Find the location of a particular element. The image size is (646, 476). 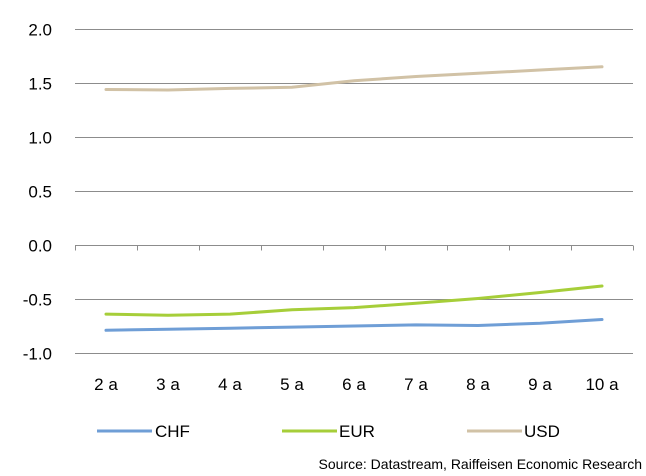

x-tick-label: 6 a is located at coordinates (354, 384).